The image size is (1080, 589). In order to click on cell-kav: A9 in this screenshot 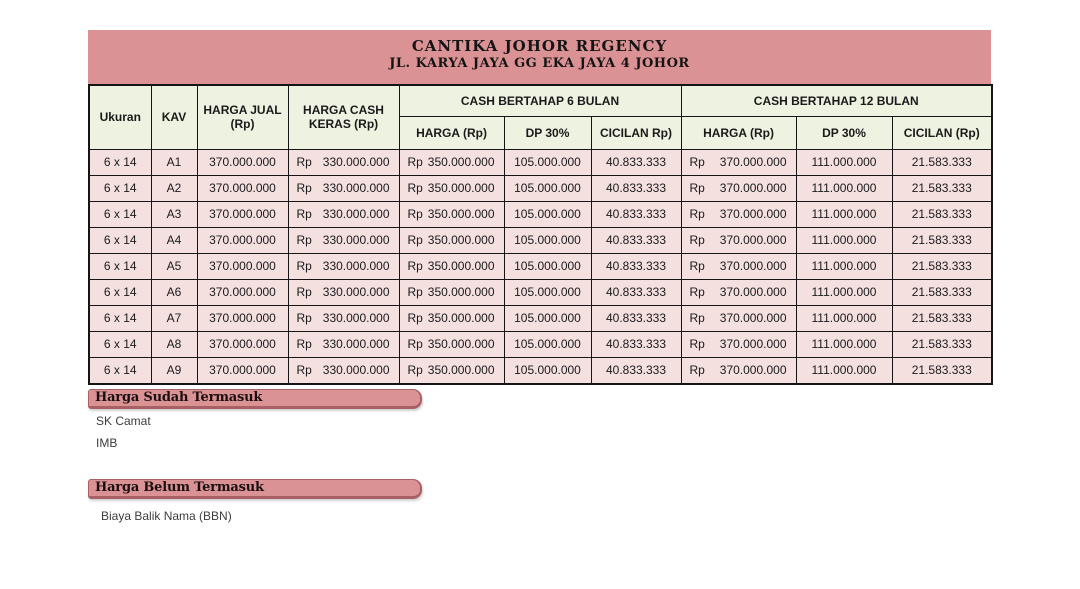, I will do `click(174, 370)`.